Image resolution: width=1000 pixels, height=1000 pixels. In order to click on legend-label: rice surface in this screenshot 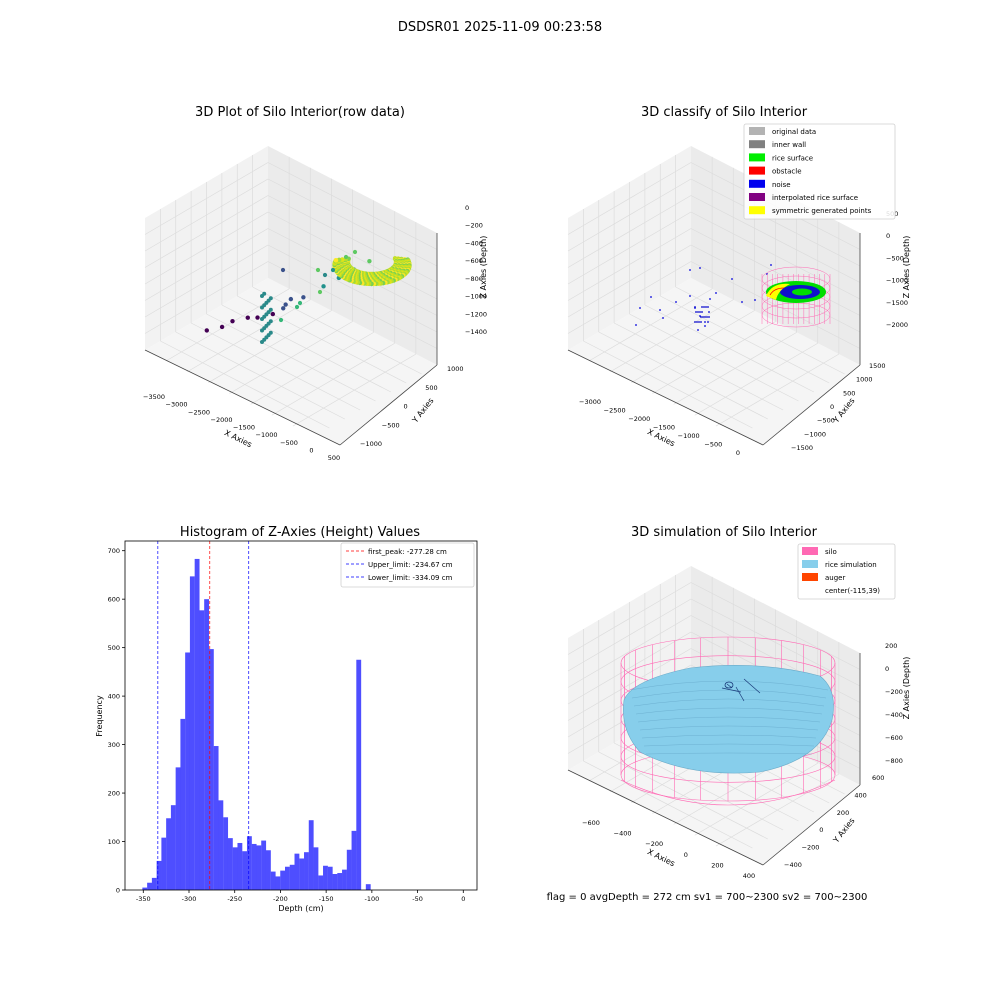, I will do `click(792, 158)`.